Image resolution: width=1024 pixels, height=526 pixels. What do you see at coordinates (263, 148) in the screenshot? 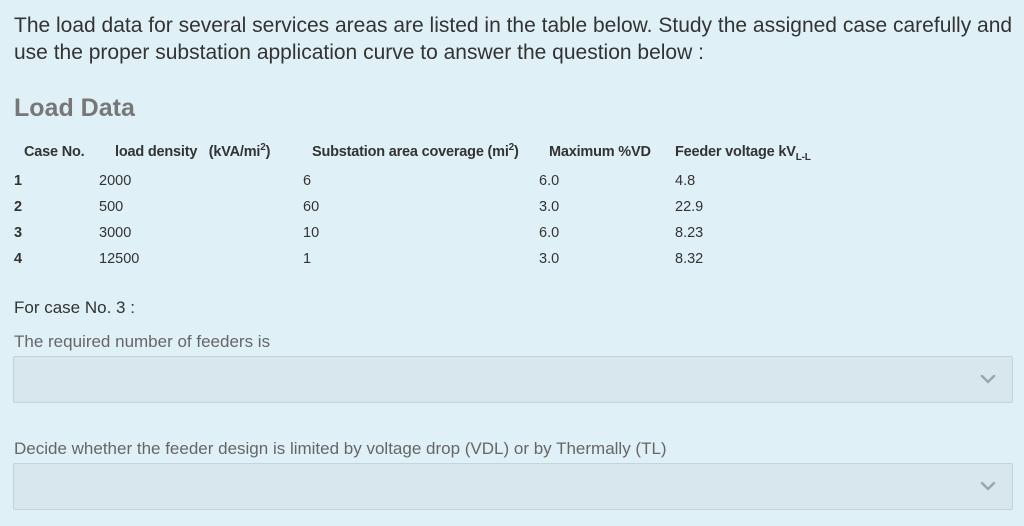
I see `header-load-density-sup: 2` at bounding box center [263, 148].